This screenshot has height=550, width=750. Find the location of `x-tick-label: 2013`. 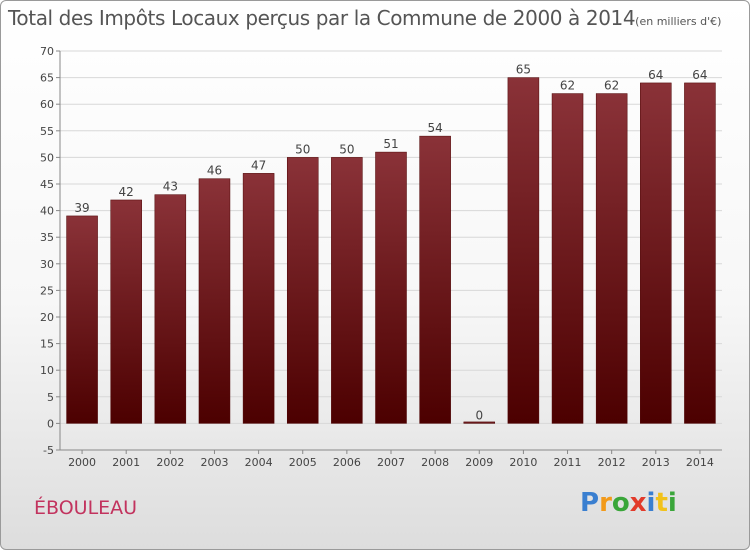

x-tick-label: 2013 is located at coordinates (656, 462).